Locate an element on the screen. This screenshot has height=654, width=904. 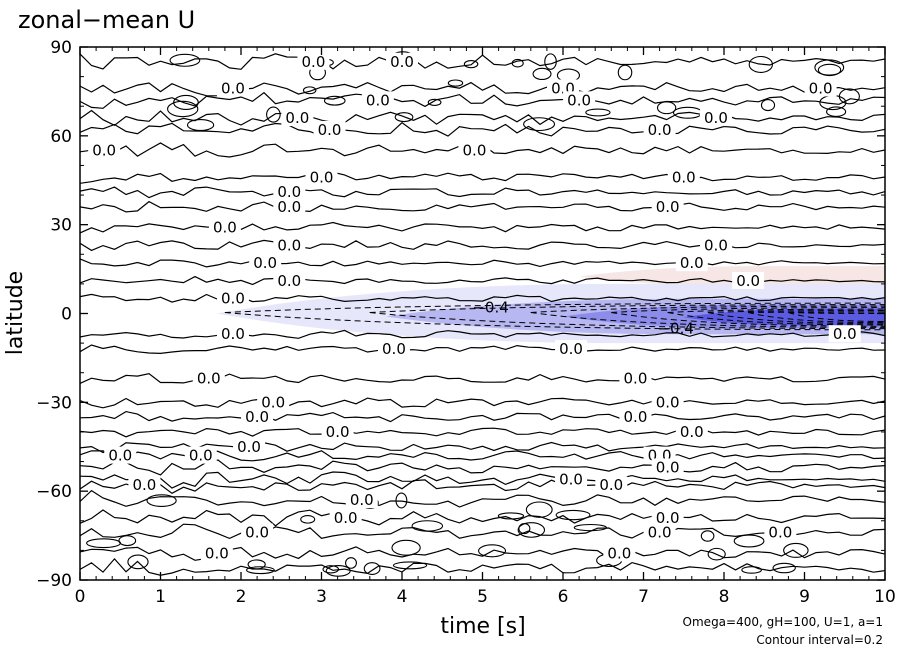
negative-contour-label: −0.4 is located at coordinates (490, 308).